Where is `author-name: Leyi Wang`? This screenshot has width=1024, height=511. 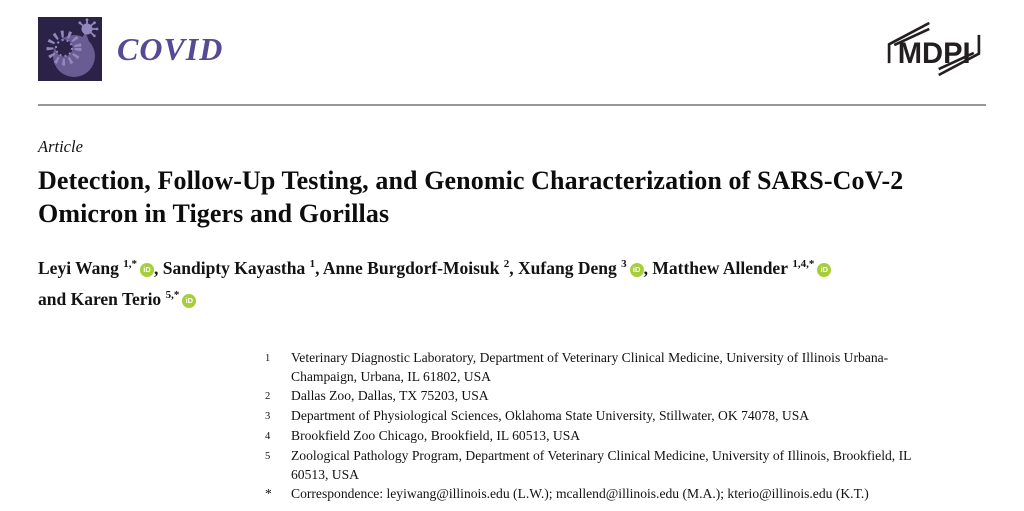
author-name: Leyi Wang is located at coordinates (78, 267).